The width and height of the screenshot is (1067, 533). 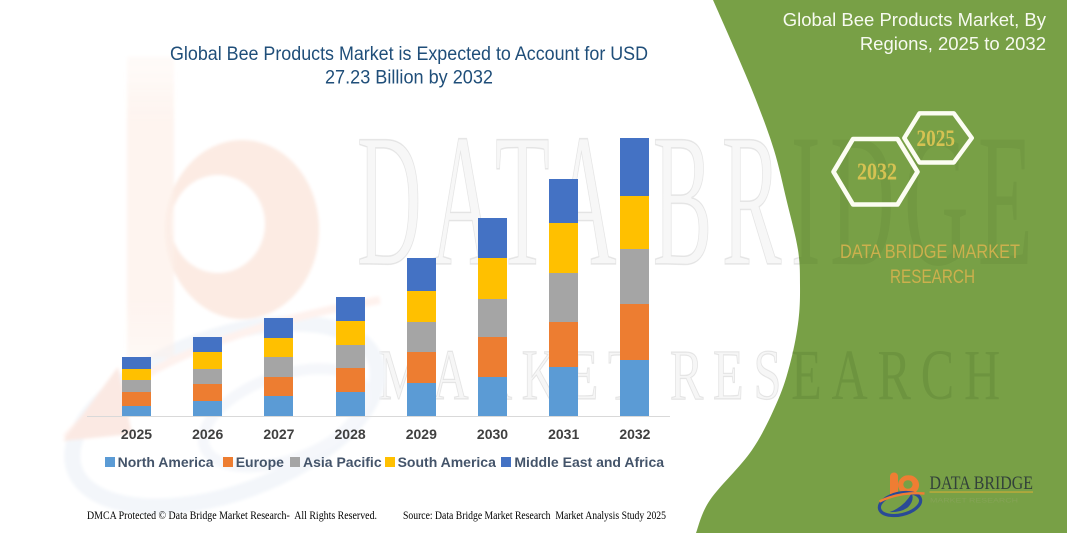 What do you see at coordinates (877, 173) in the screenshot?
I see `svg-text: 2032` at bounding box center [877, 173].